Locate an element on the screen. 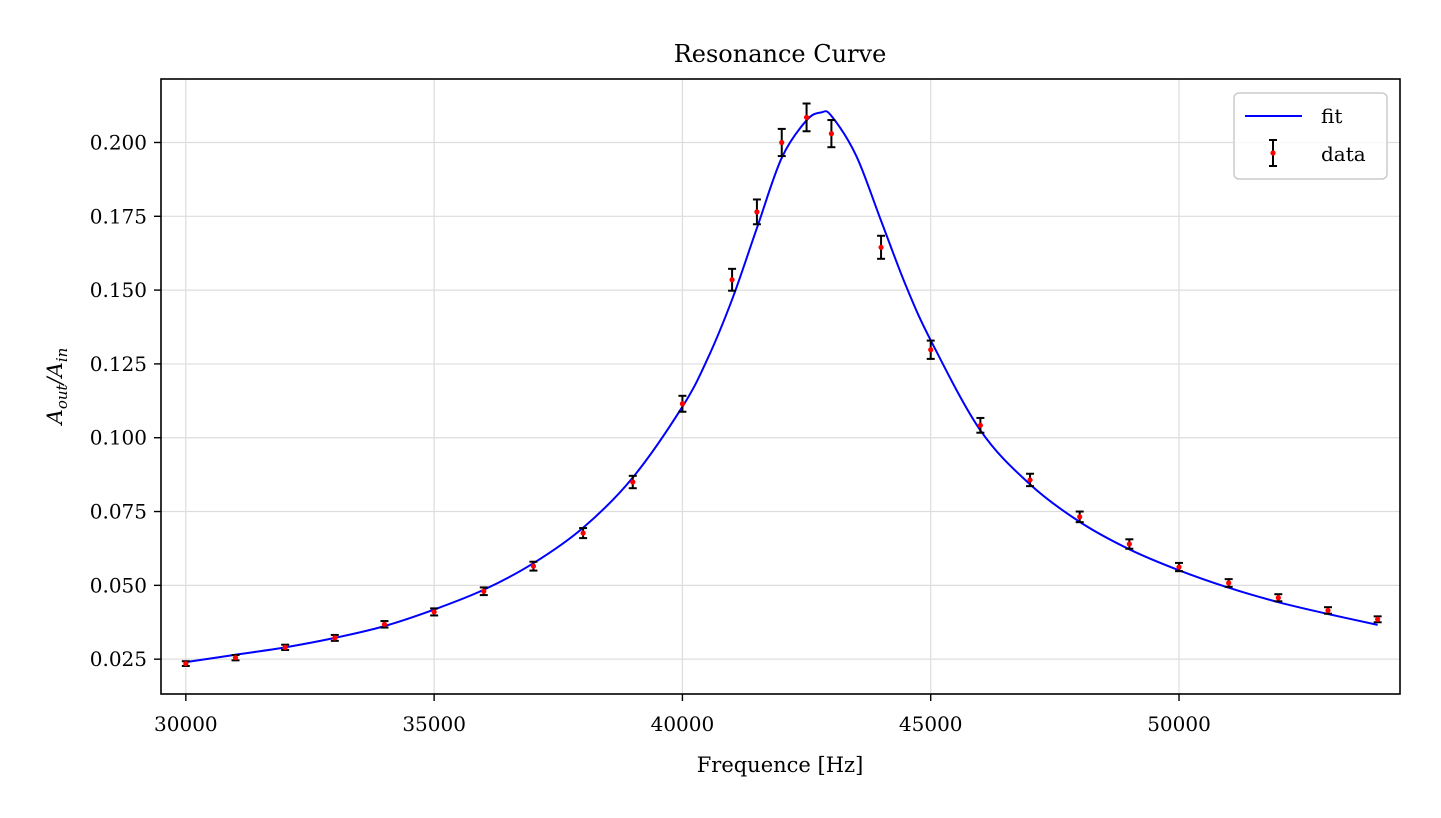  y-axis-label-main: A is located at coordinates (55, 417).